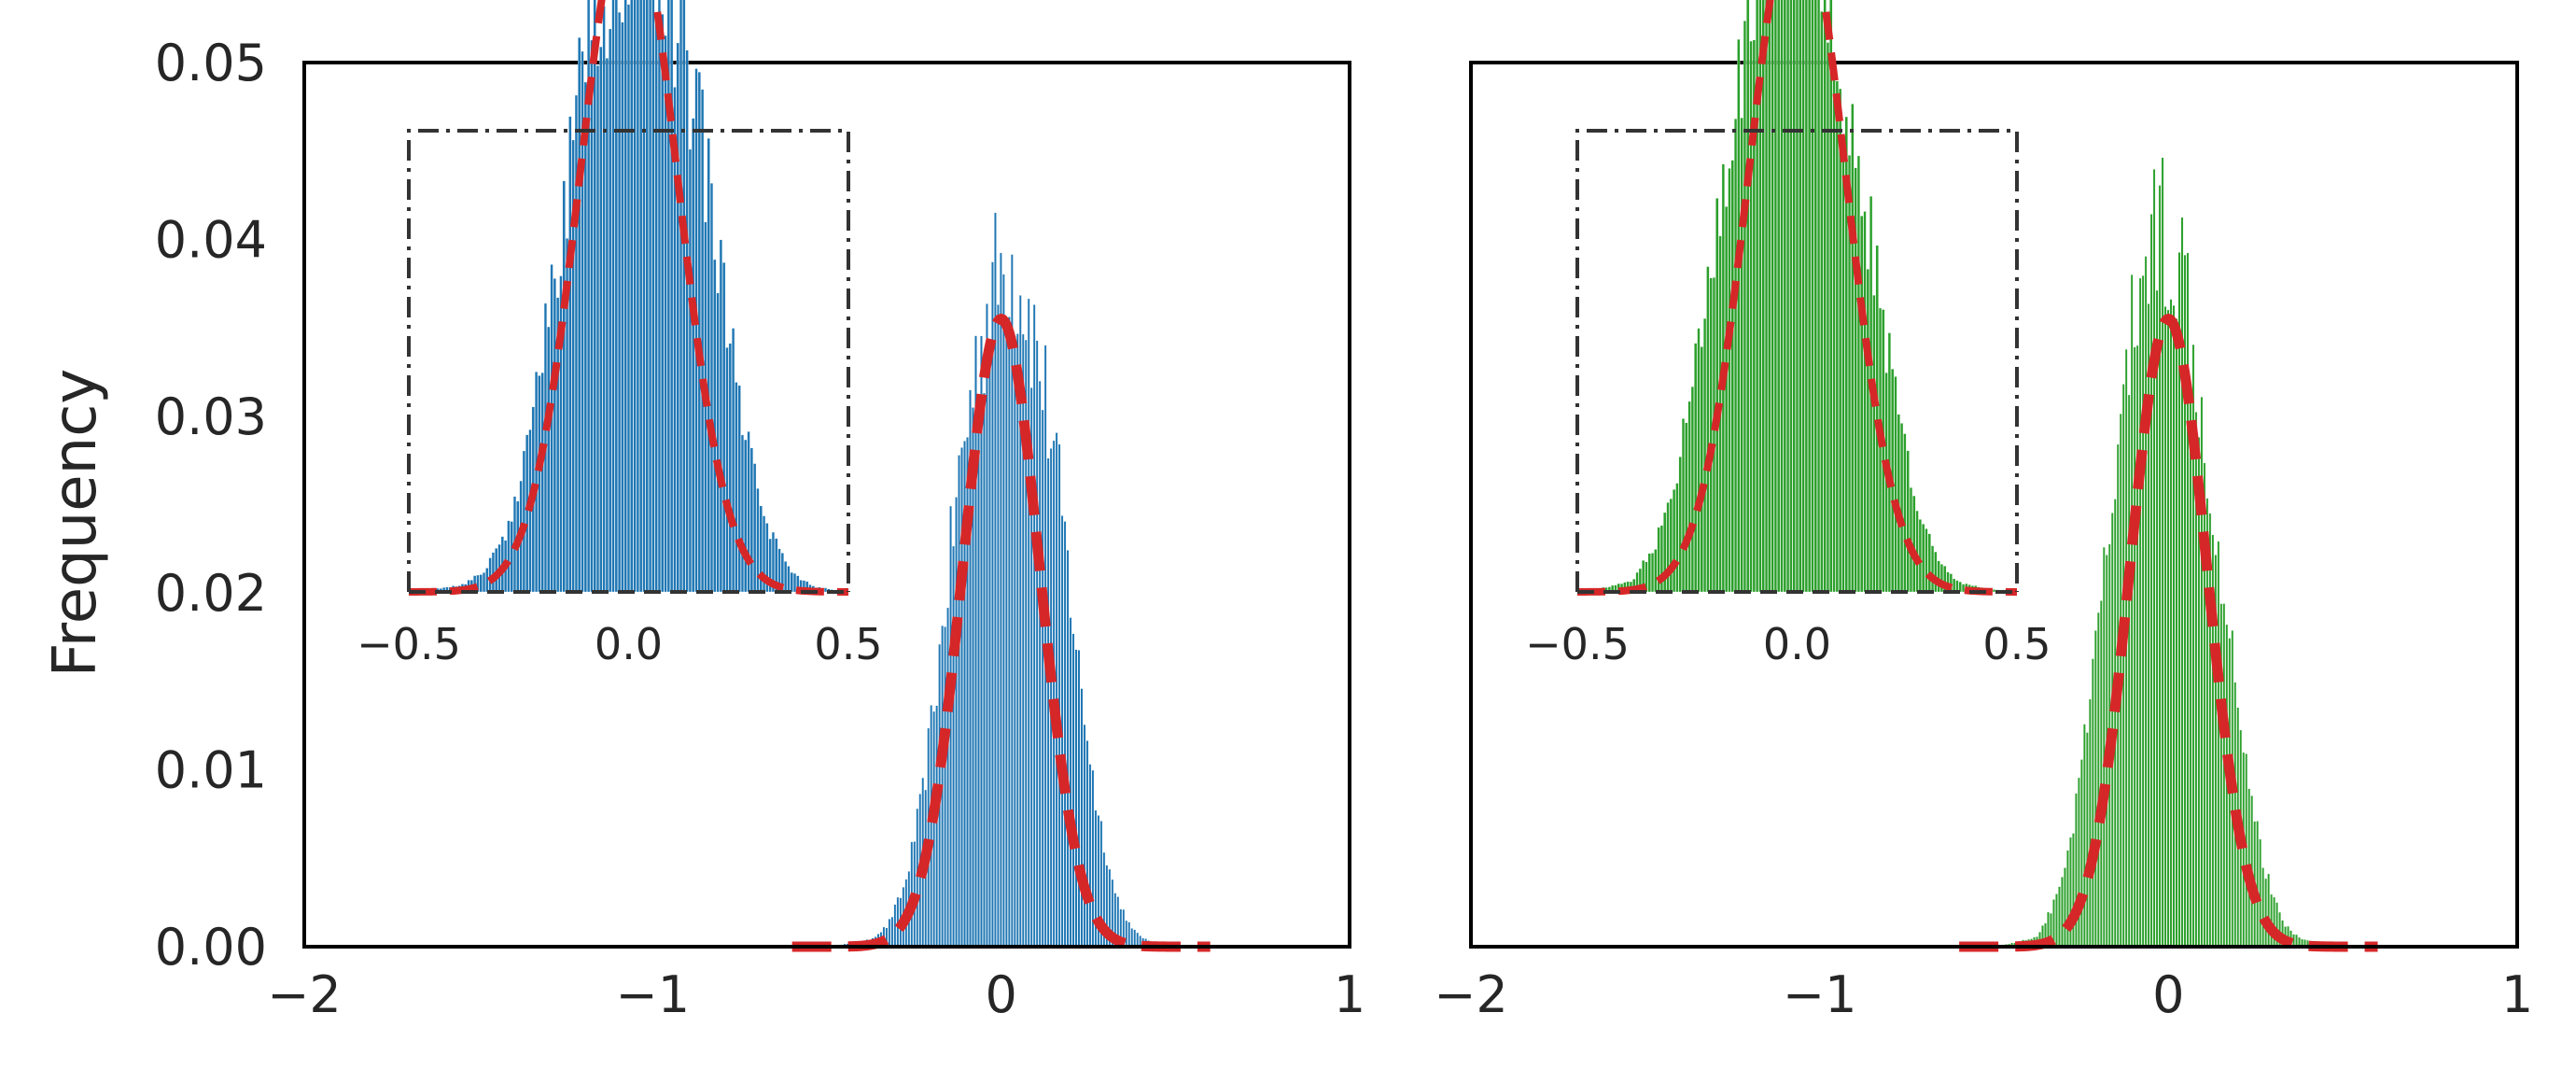 Image resolution: width=2576 pixels, height=1083 pixels. What do you see at coordinates (628, 360) in the screenshot?
I see `inset-frame` at bounding box center [628, 360].